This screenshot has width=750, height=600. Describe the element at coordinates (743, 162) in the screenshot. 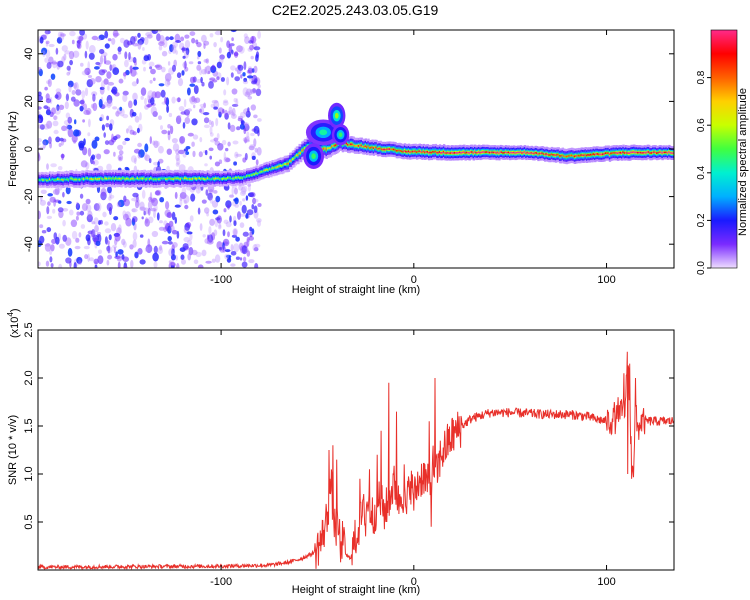

I see `colorbar-label: Normalized spectral amplitude` at that location.